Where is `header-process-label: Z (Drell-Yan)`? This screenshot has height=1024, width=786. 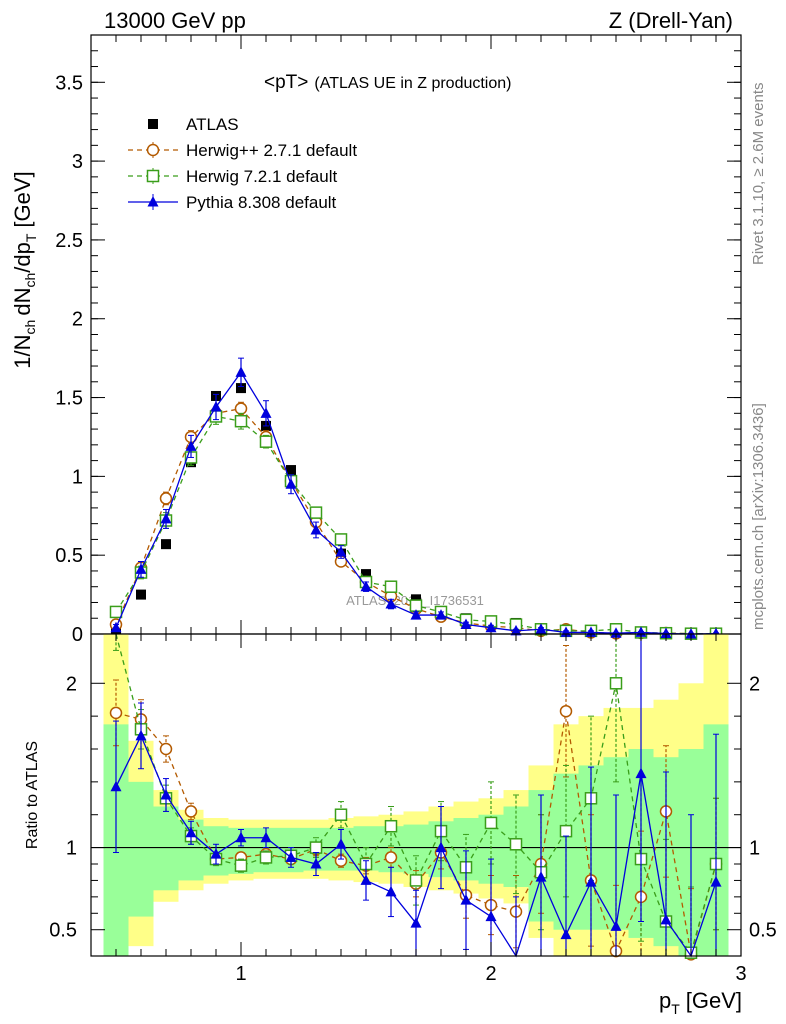 header-process-label: Z (Drell-Yan) is located at coordinates (671, 20).